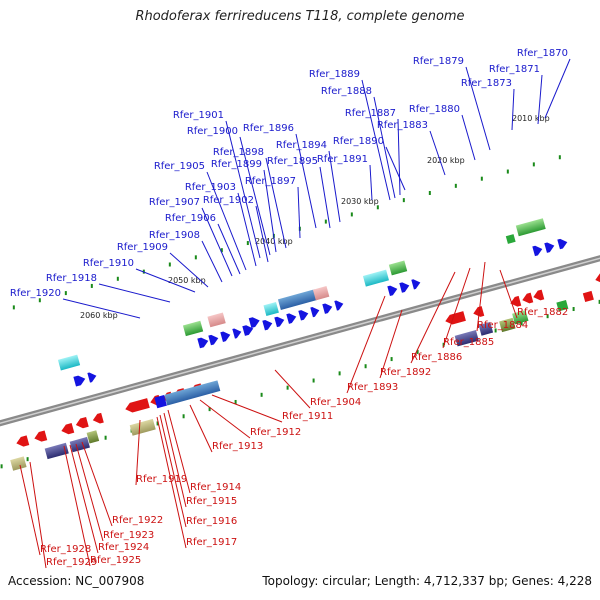 The width and height of the screenshot is (600, 600). What do you see at coordinates (161, 479) in the screenshot?
I see `gene-label: Rfer_1919` at bounding box center [161, 479].